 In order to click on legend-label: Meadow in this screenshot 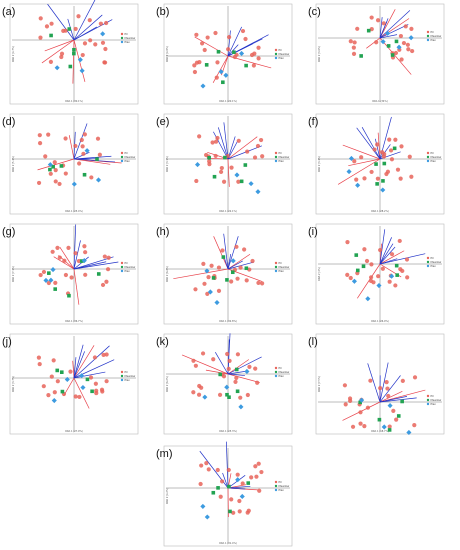, I will do `click(285, 157)`.